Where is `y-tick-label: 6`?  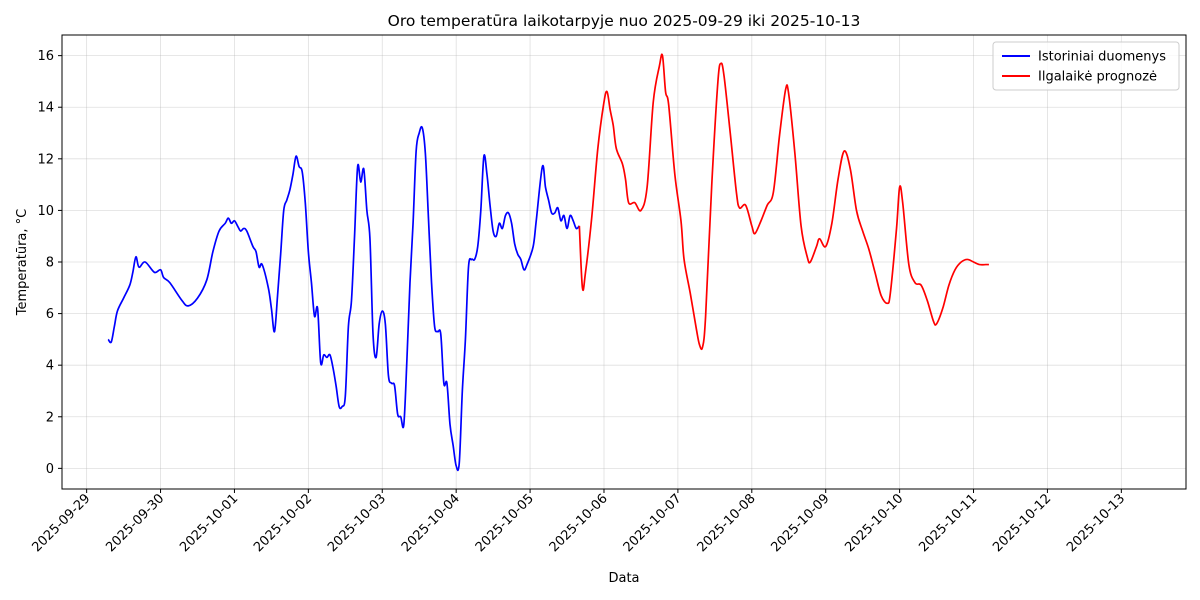 y-tick-label: 6 is located at coordinates (50, 314).